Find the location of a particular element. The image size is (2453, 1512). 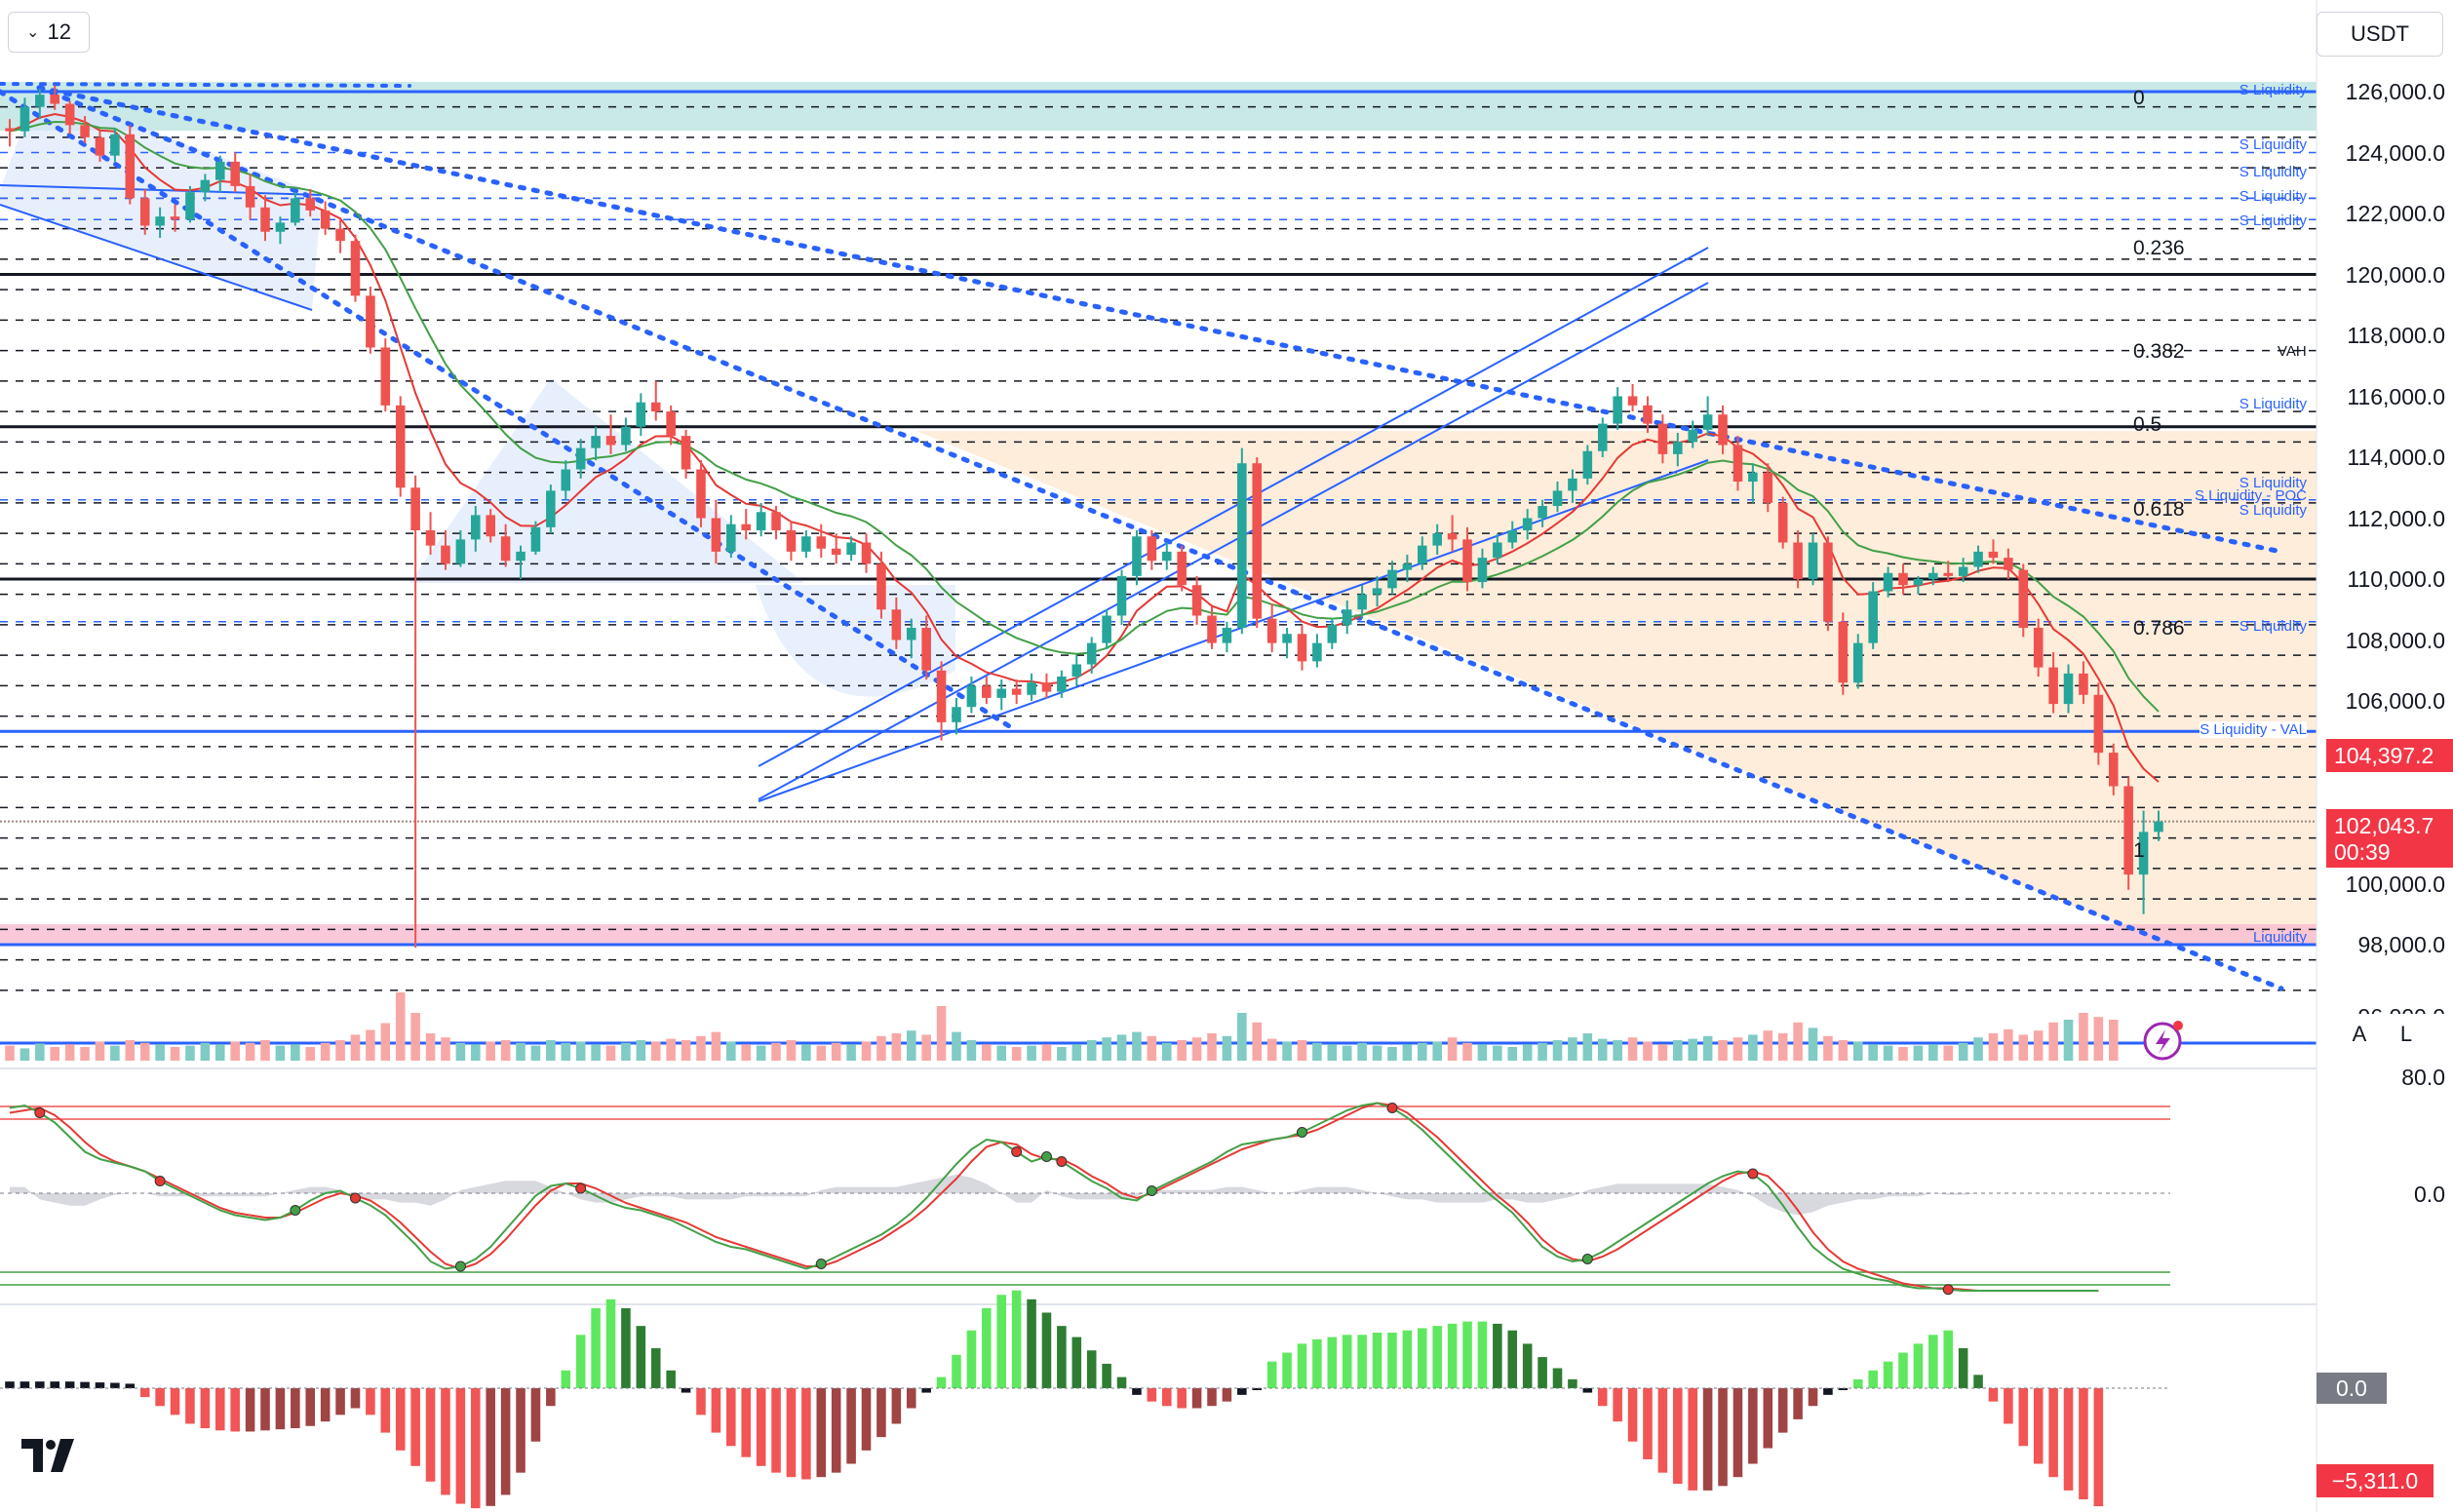

liquidity-label: S Liquidity - POC is located at coordinates (2250, 495).